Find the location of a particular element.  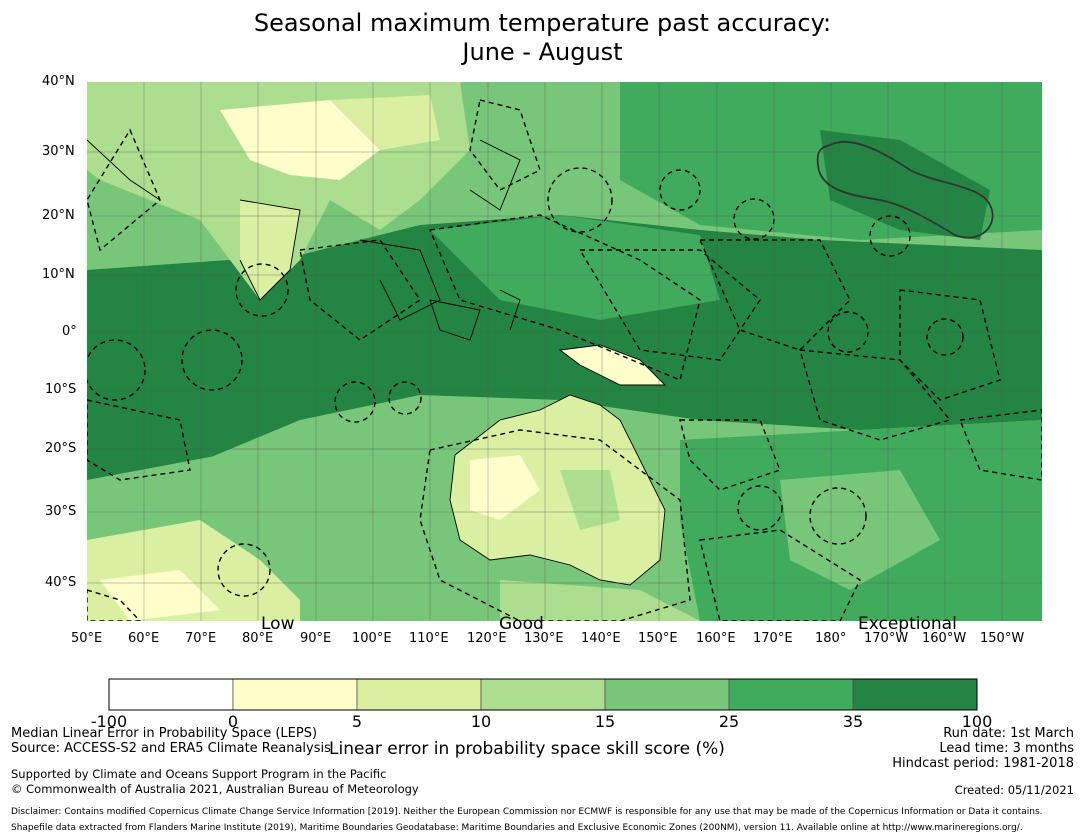

category-good: Good is located at coordinates (521, 624).